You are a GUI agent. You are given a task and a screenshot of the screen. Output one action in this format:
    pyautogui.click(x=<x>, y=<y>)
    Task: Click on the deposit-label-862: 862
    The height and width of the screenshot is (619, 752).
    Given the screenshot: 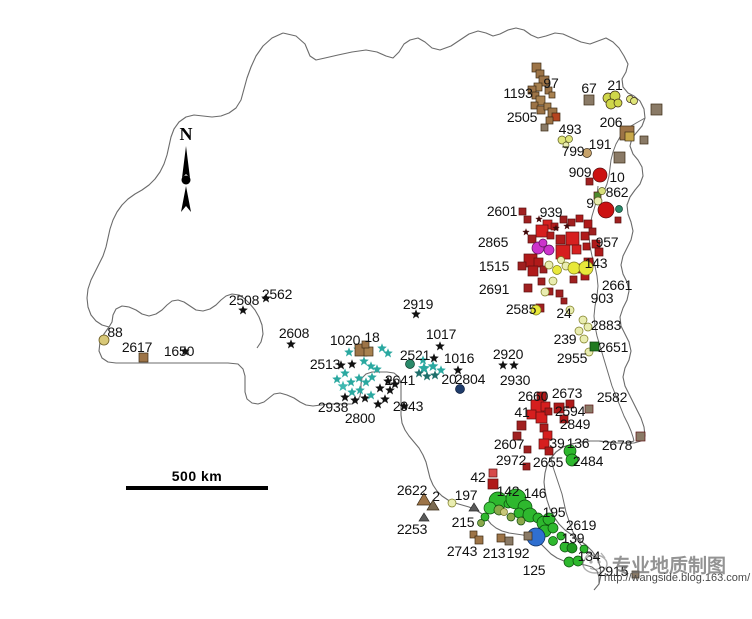 What is the action you would take?
    pyautogui.click(x=617, y=192)
    